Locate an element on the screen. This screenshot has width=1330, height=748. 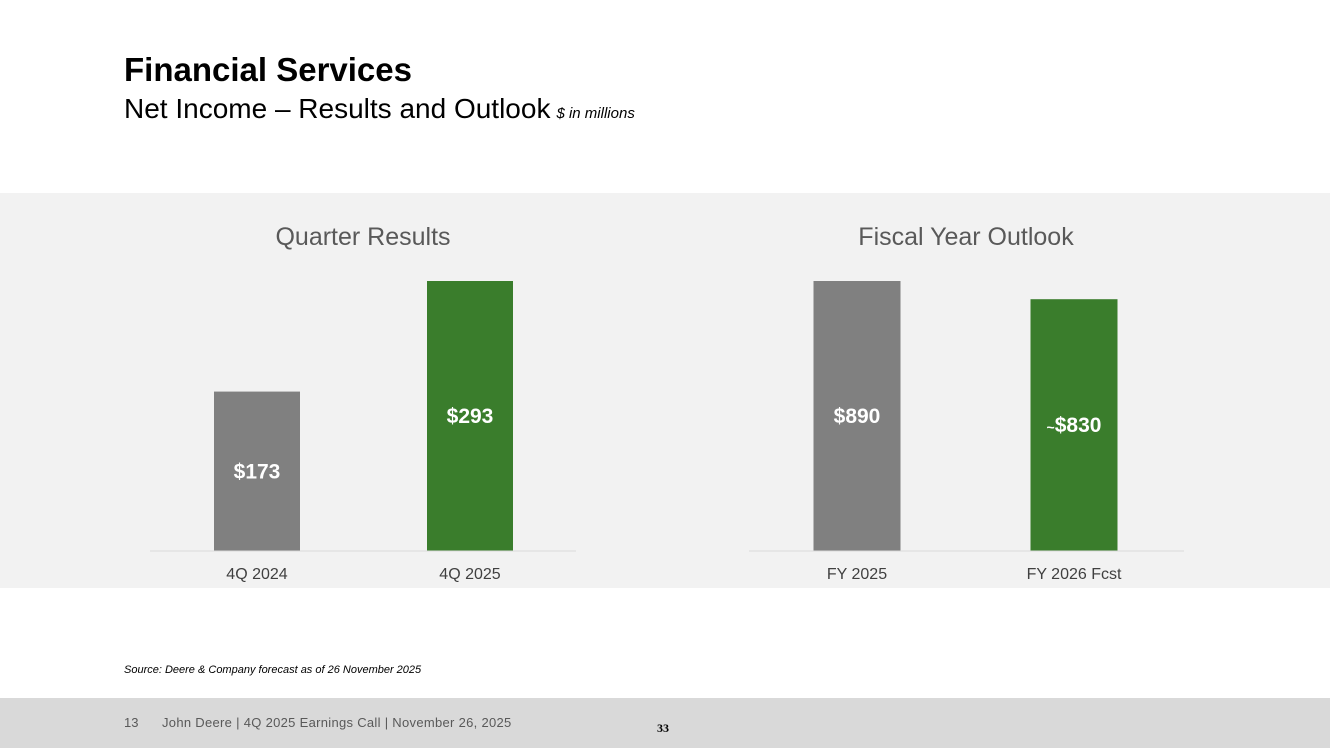
bar-4q-2024 is located at coordinates (257, 471).